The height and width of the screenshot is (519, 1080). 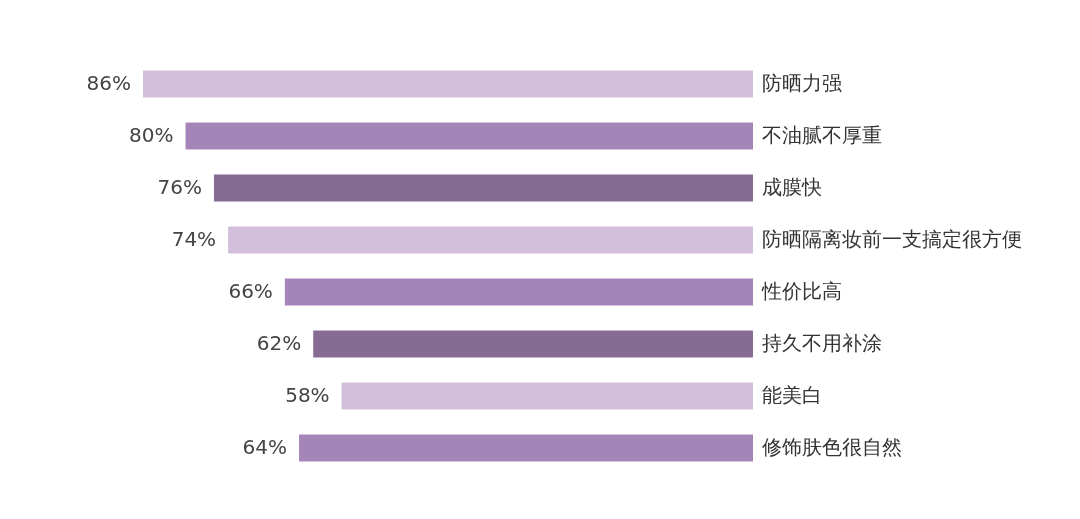 I want to click on y-tick-label: 防晒力强, so click(x=801, y=83).